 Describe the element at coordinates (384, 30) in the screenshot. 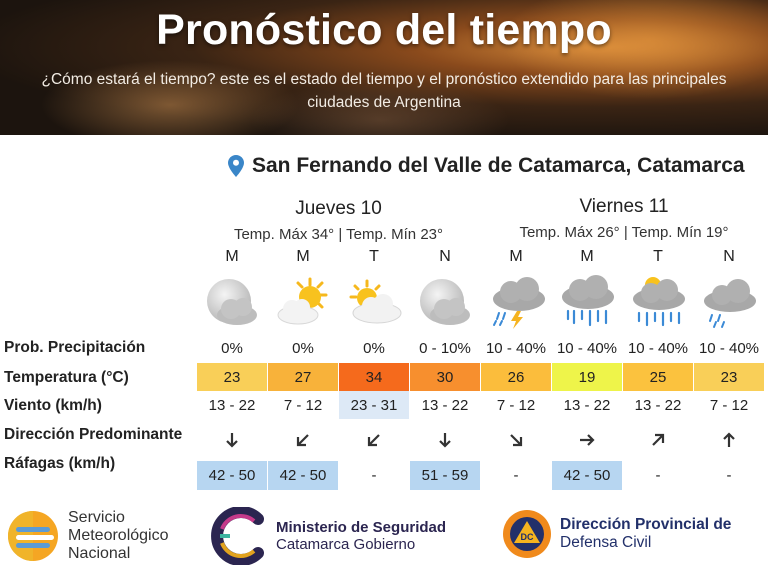

I see `page-title: Pronóstico del tiempo` at that location.